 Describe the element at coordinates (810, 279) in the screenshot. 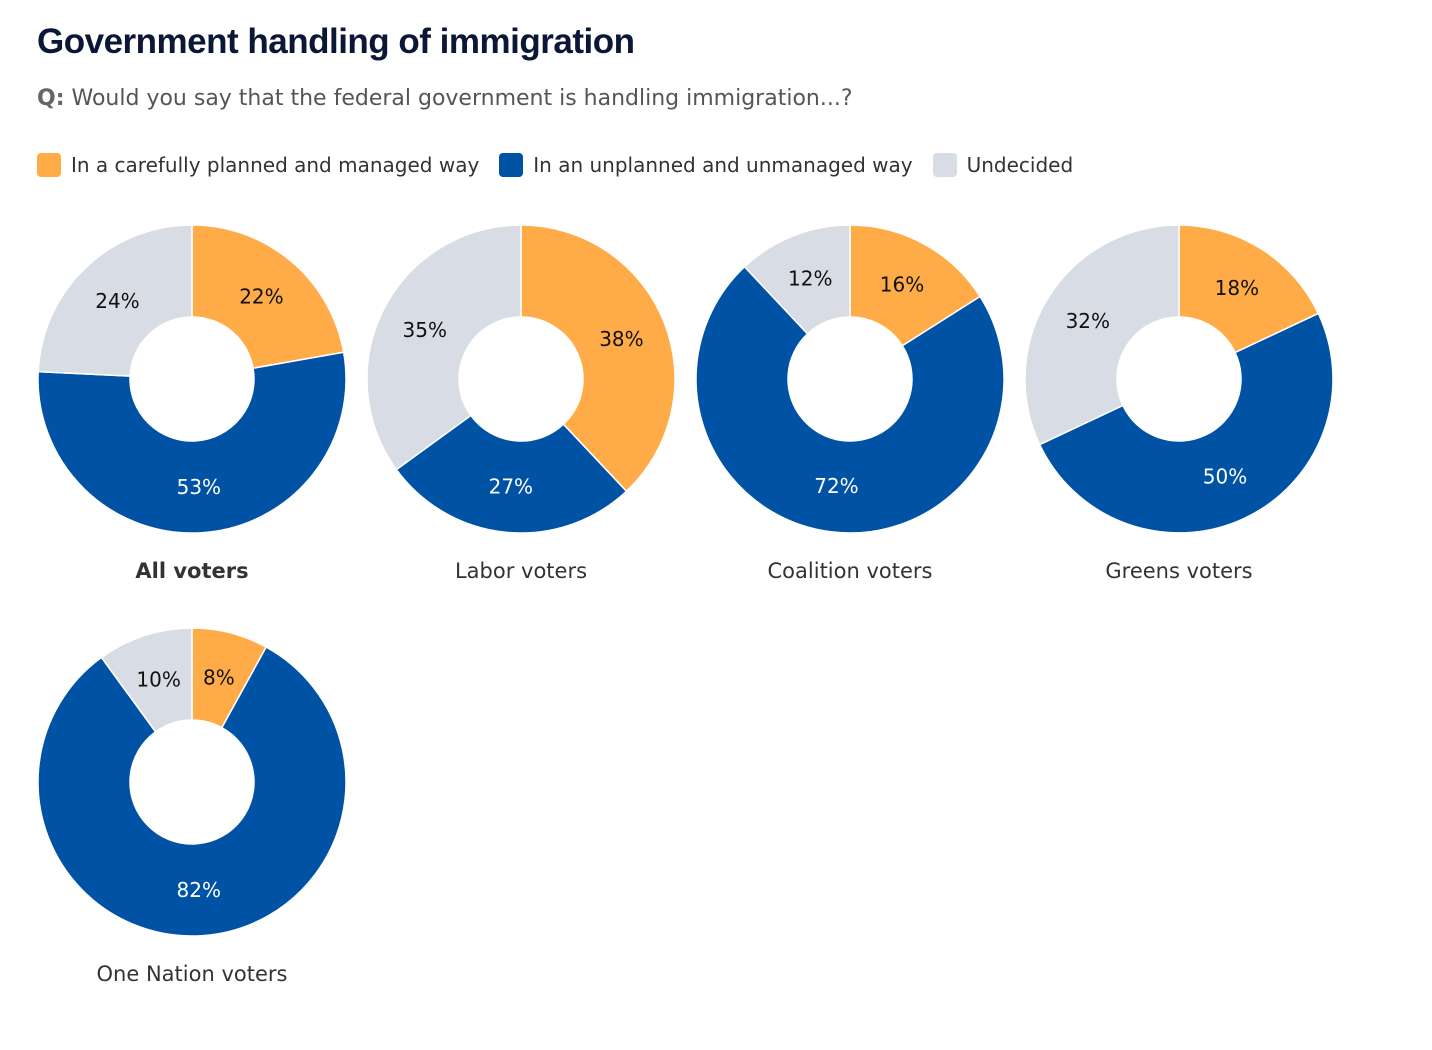

I see `slice-label-undecided: 12%` at that location.